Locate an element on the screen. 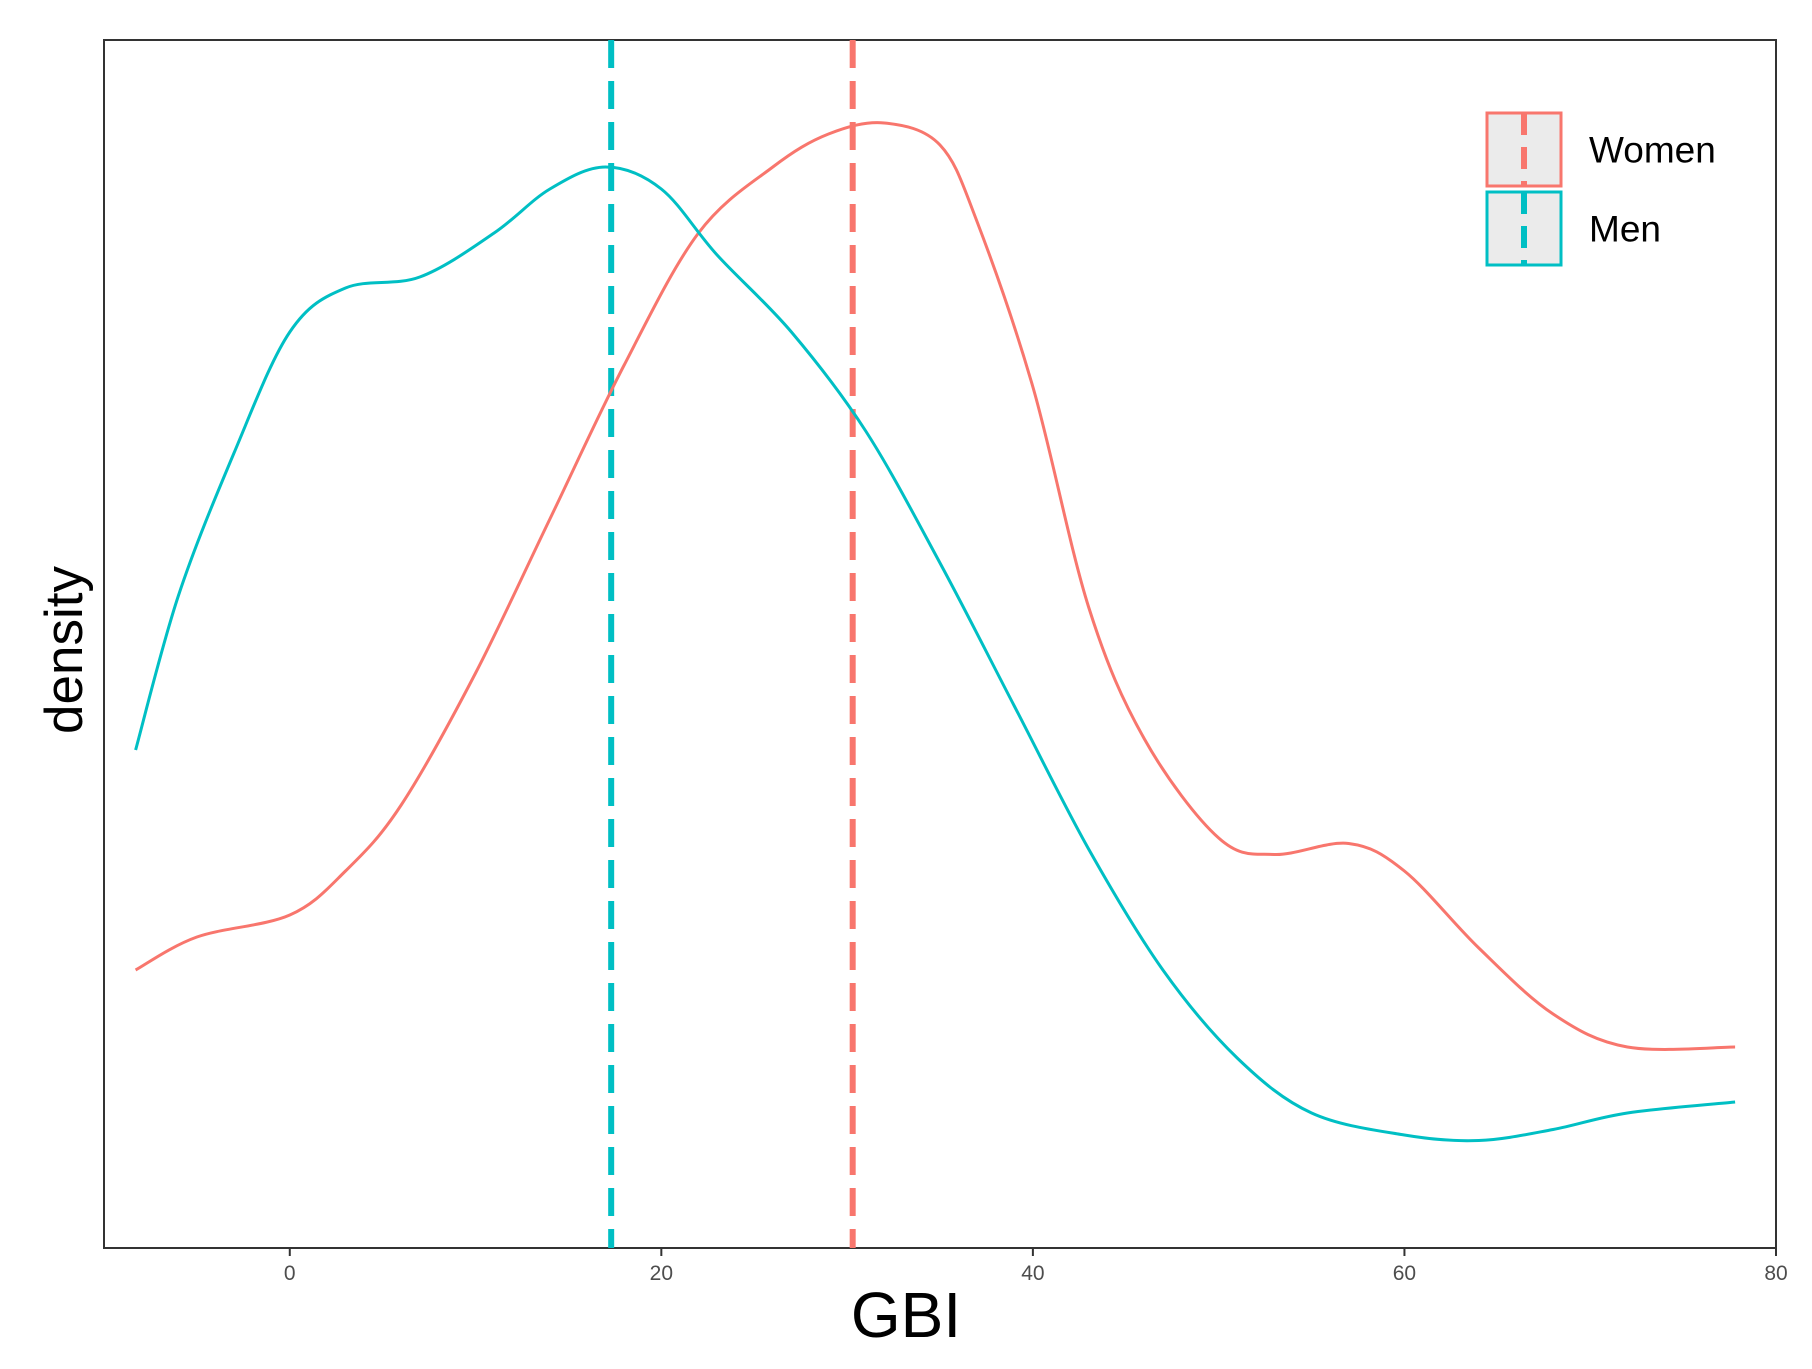  legend-label: Men is located at coordinates (1625, 229).